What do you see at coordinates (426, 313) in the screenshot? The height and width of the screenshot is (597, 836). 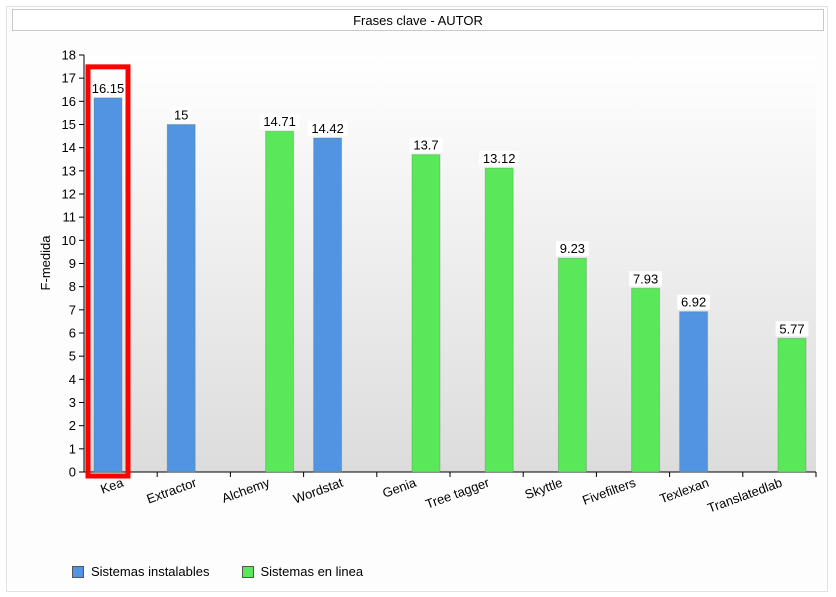 I see `bar-genia` at bounding box center [426, 313].